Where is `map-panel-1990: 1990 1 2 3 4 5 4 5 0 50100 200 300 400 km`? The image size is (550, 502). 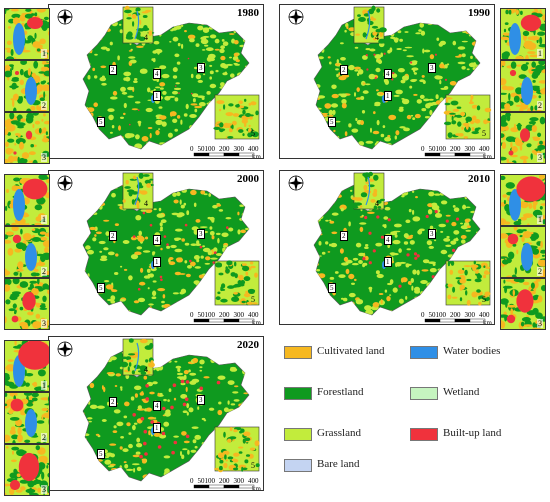
map-panel-1990: 1990 1 2 3 4 5 4 5 0 50100 200 300 400 km is located at coordinates (387, 81).